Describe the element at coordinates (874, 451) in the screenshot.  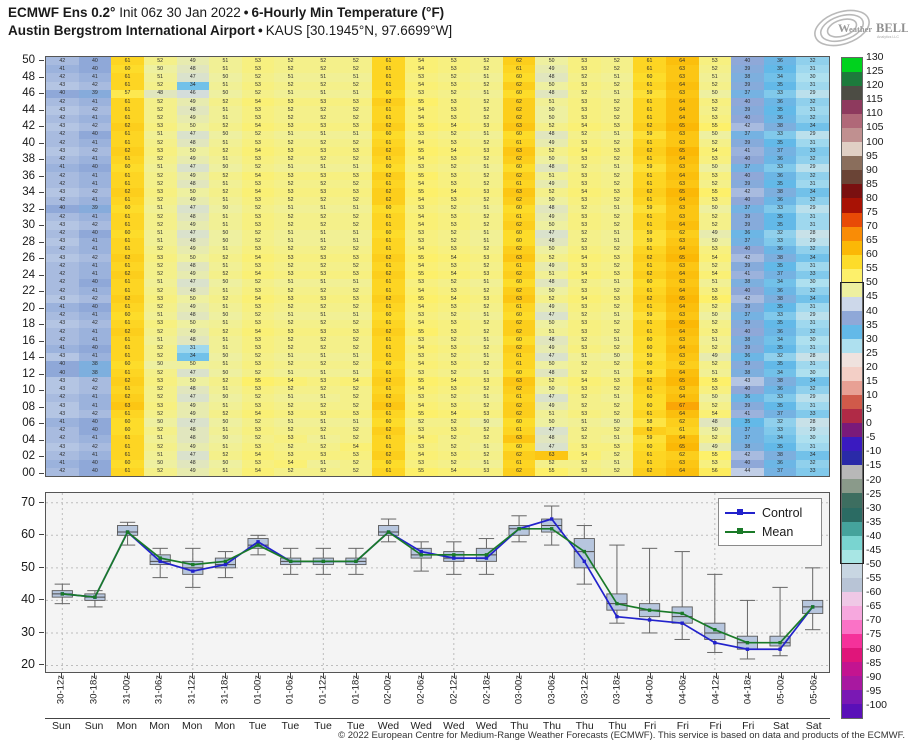
I see `colorbar-tick: -10` at that location.